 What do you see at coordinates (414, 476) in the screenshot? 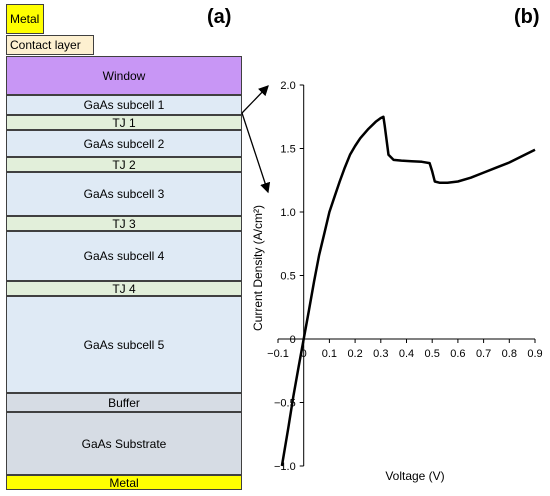
I see `x-axis-label: Voltage (V)` at bounding box center [414, 476].